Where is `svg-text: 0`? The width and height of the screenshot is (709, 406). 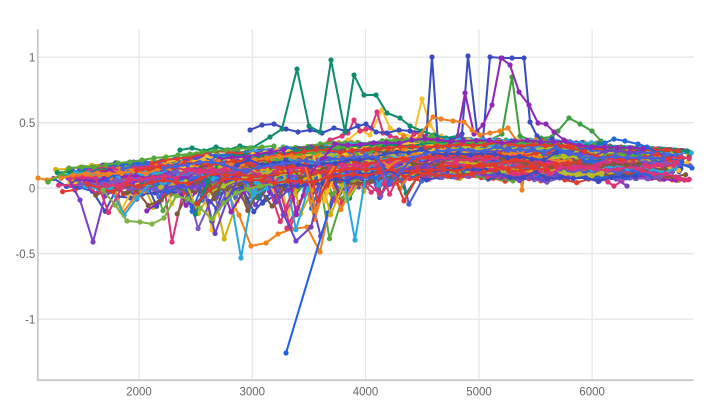
svg-text: 0 is located at coordinates (32, 190).